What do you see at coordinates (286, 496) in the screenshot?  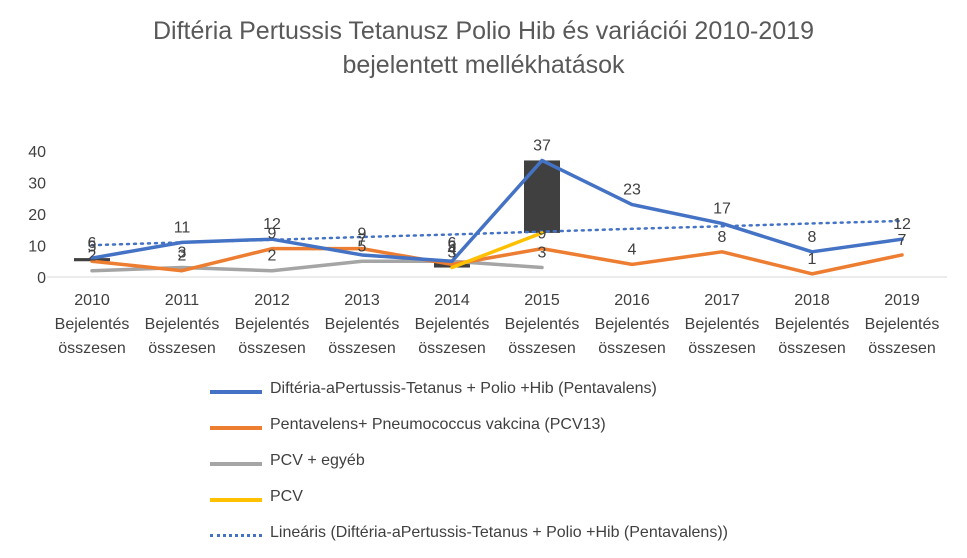 I see `legend-label-pcv: PCV` at bounding box center [286, 496].